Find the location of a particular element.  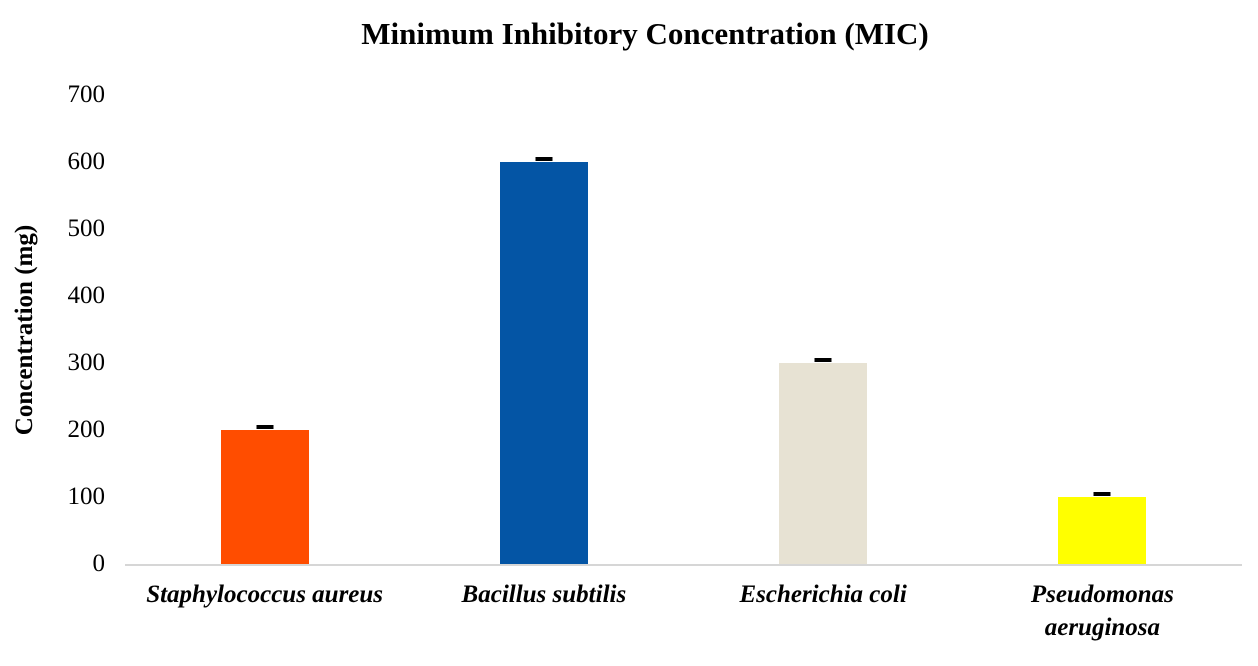

x-category-label-bacillus-subtilis: Bacillus subtilis is located at coordinates (544, 594).